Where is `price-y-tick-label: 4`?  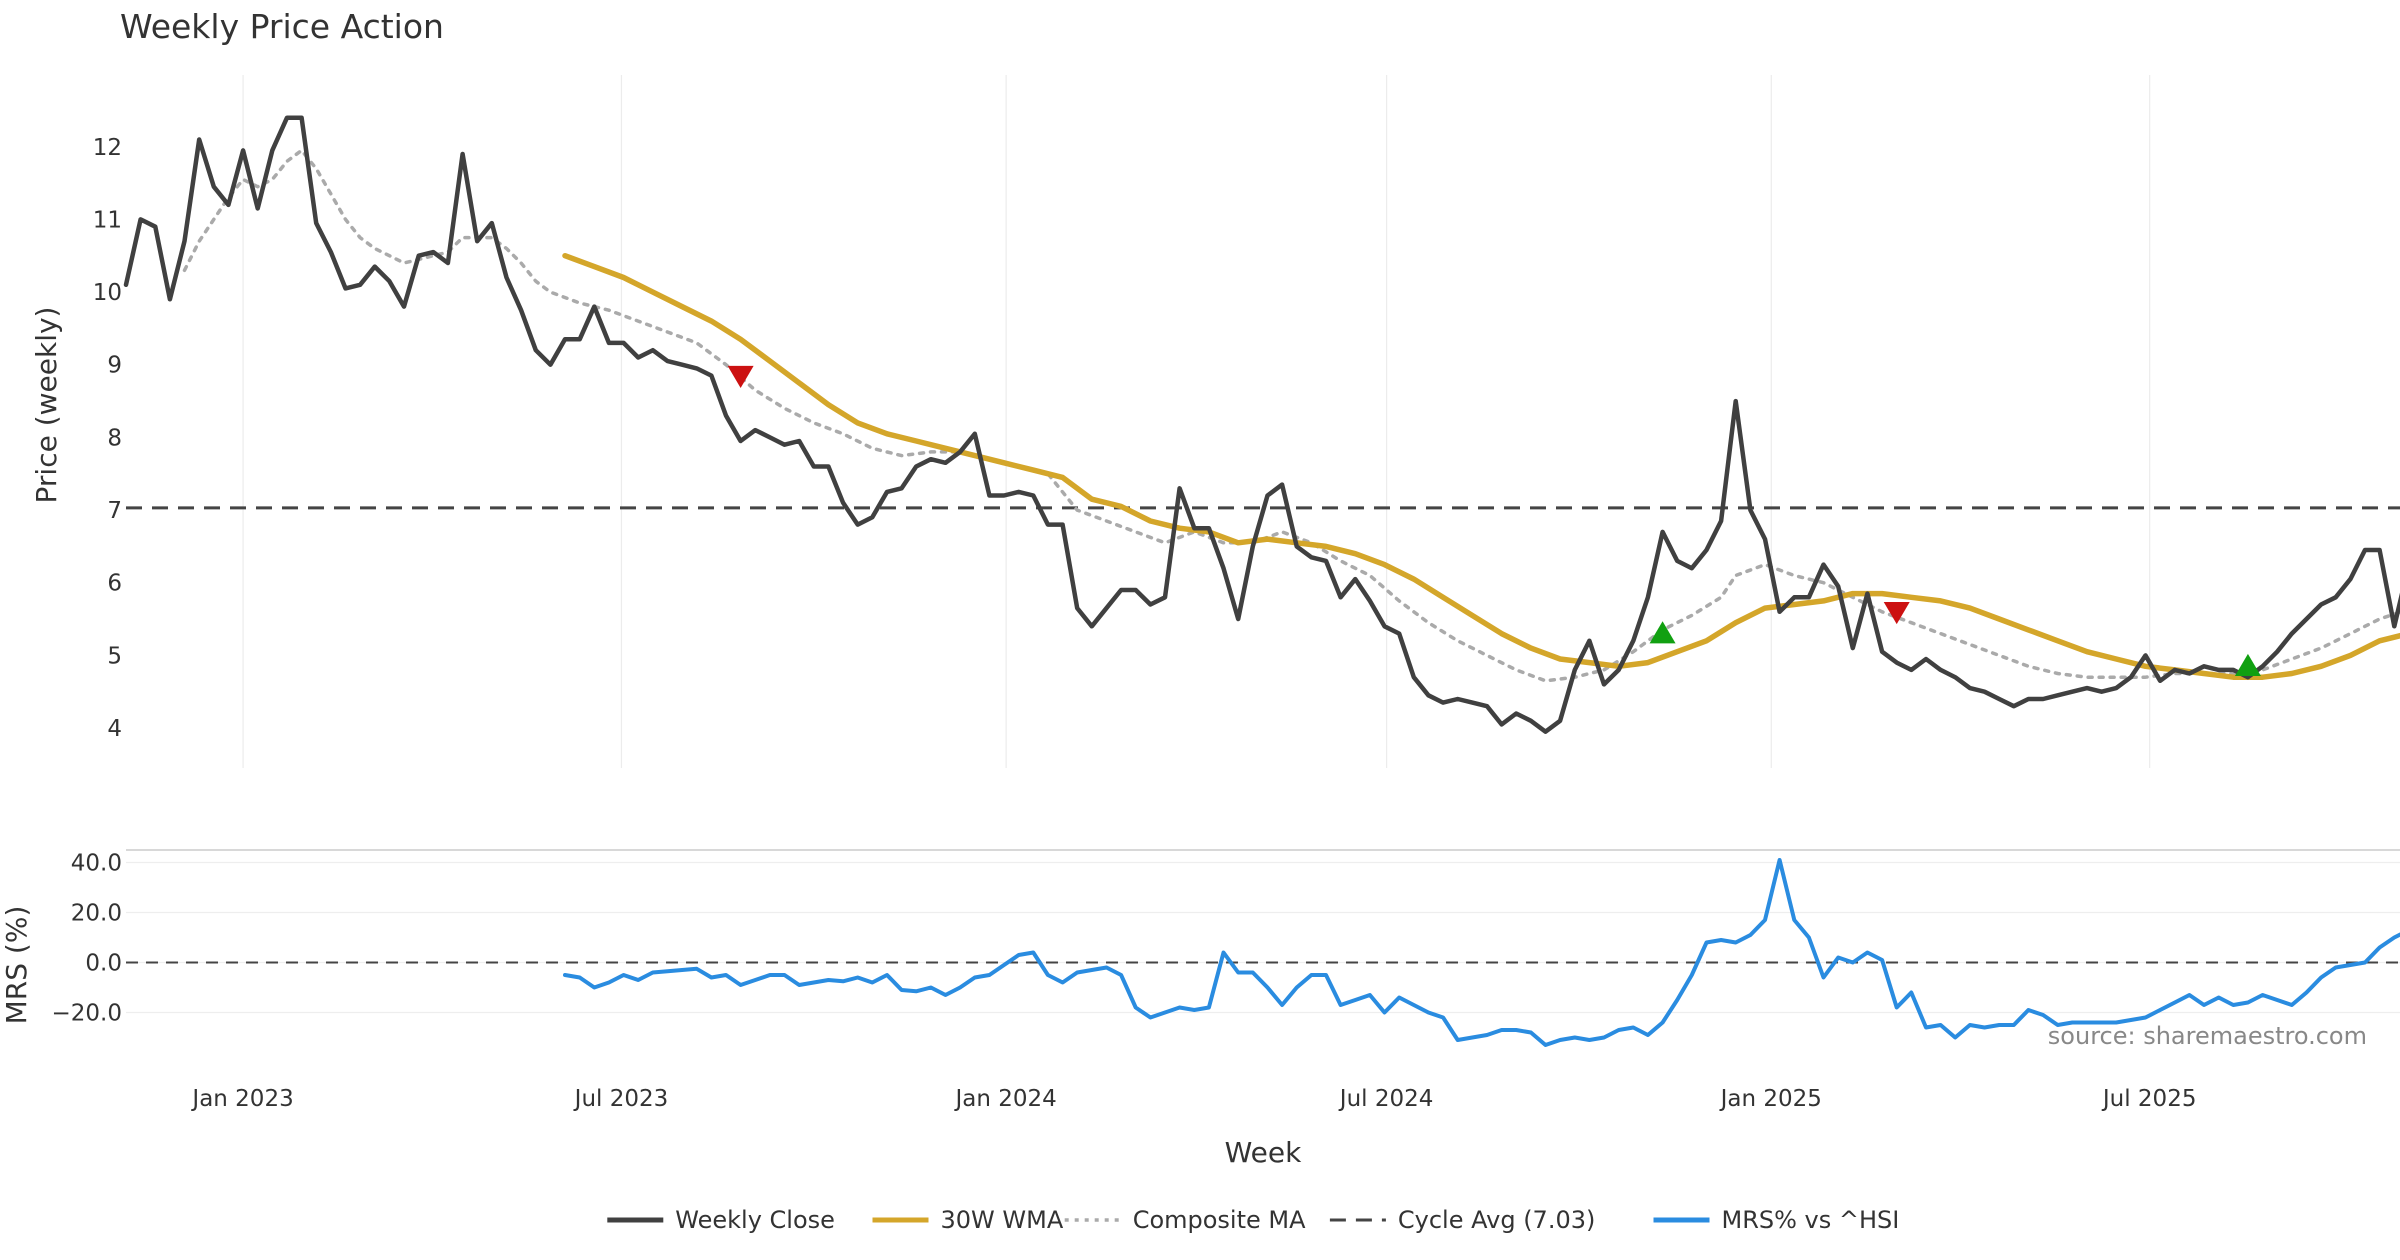 price-y-tick-label: 4 is located at coordinates (114, 729).